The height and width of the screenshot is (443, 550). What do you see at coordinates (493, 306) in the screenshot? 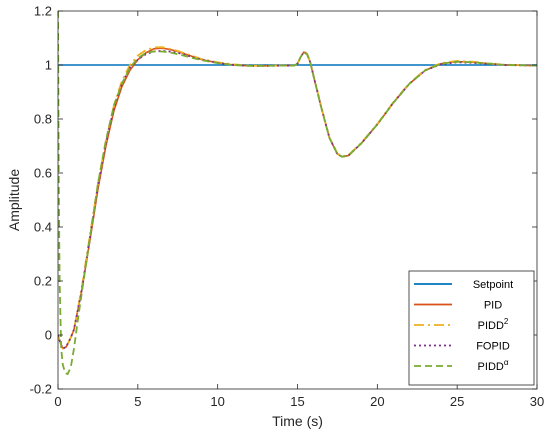
I see `legend-label-pid: PID` at bounding box center [493, 306].